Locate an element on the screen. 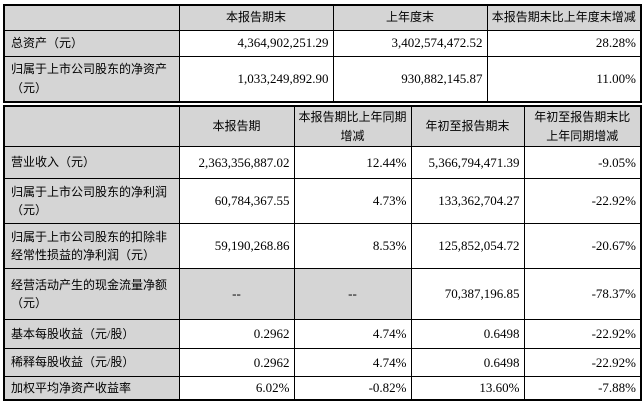 Image resolution: width=644 pixels, height=405 pixels. value-cell: 13.60% is located at coordinates (467, 388).